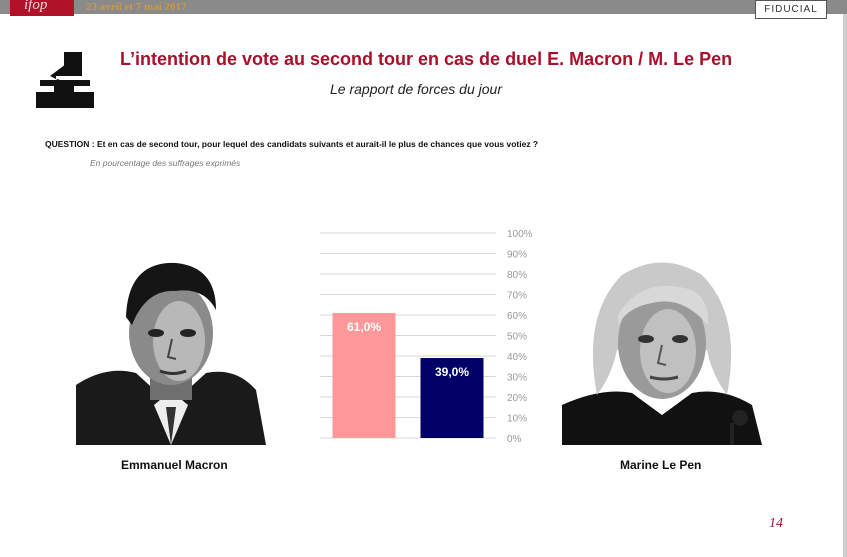  Describe the element at coordinates (661, 465) in the screenshot. I see `candidate-name-right: Marine Le Pen` at that location.